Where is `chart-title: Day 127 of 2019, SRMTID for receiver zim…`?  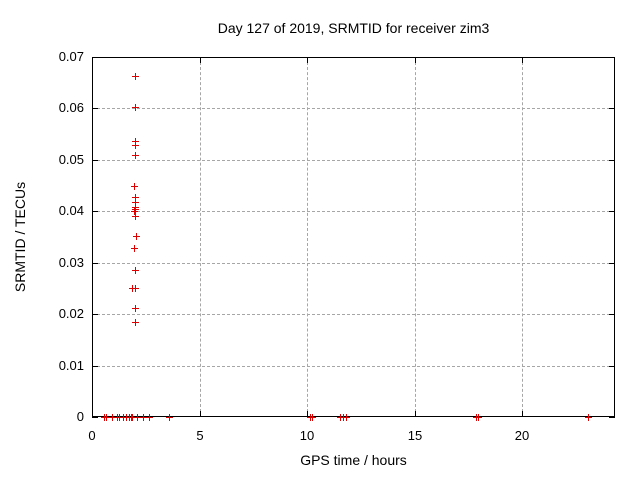 chart-title: Day 127 of 2019, SRMTID for receiver zim… is located at coordinates (353, 28).